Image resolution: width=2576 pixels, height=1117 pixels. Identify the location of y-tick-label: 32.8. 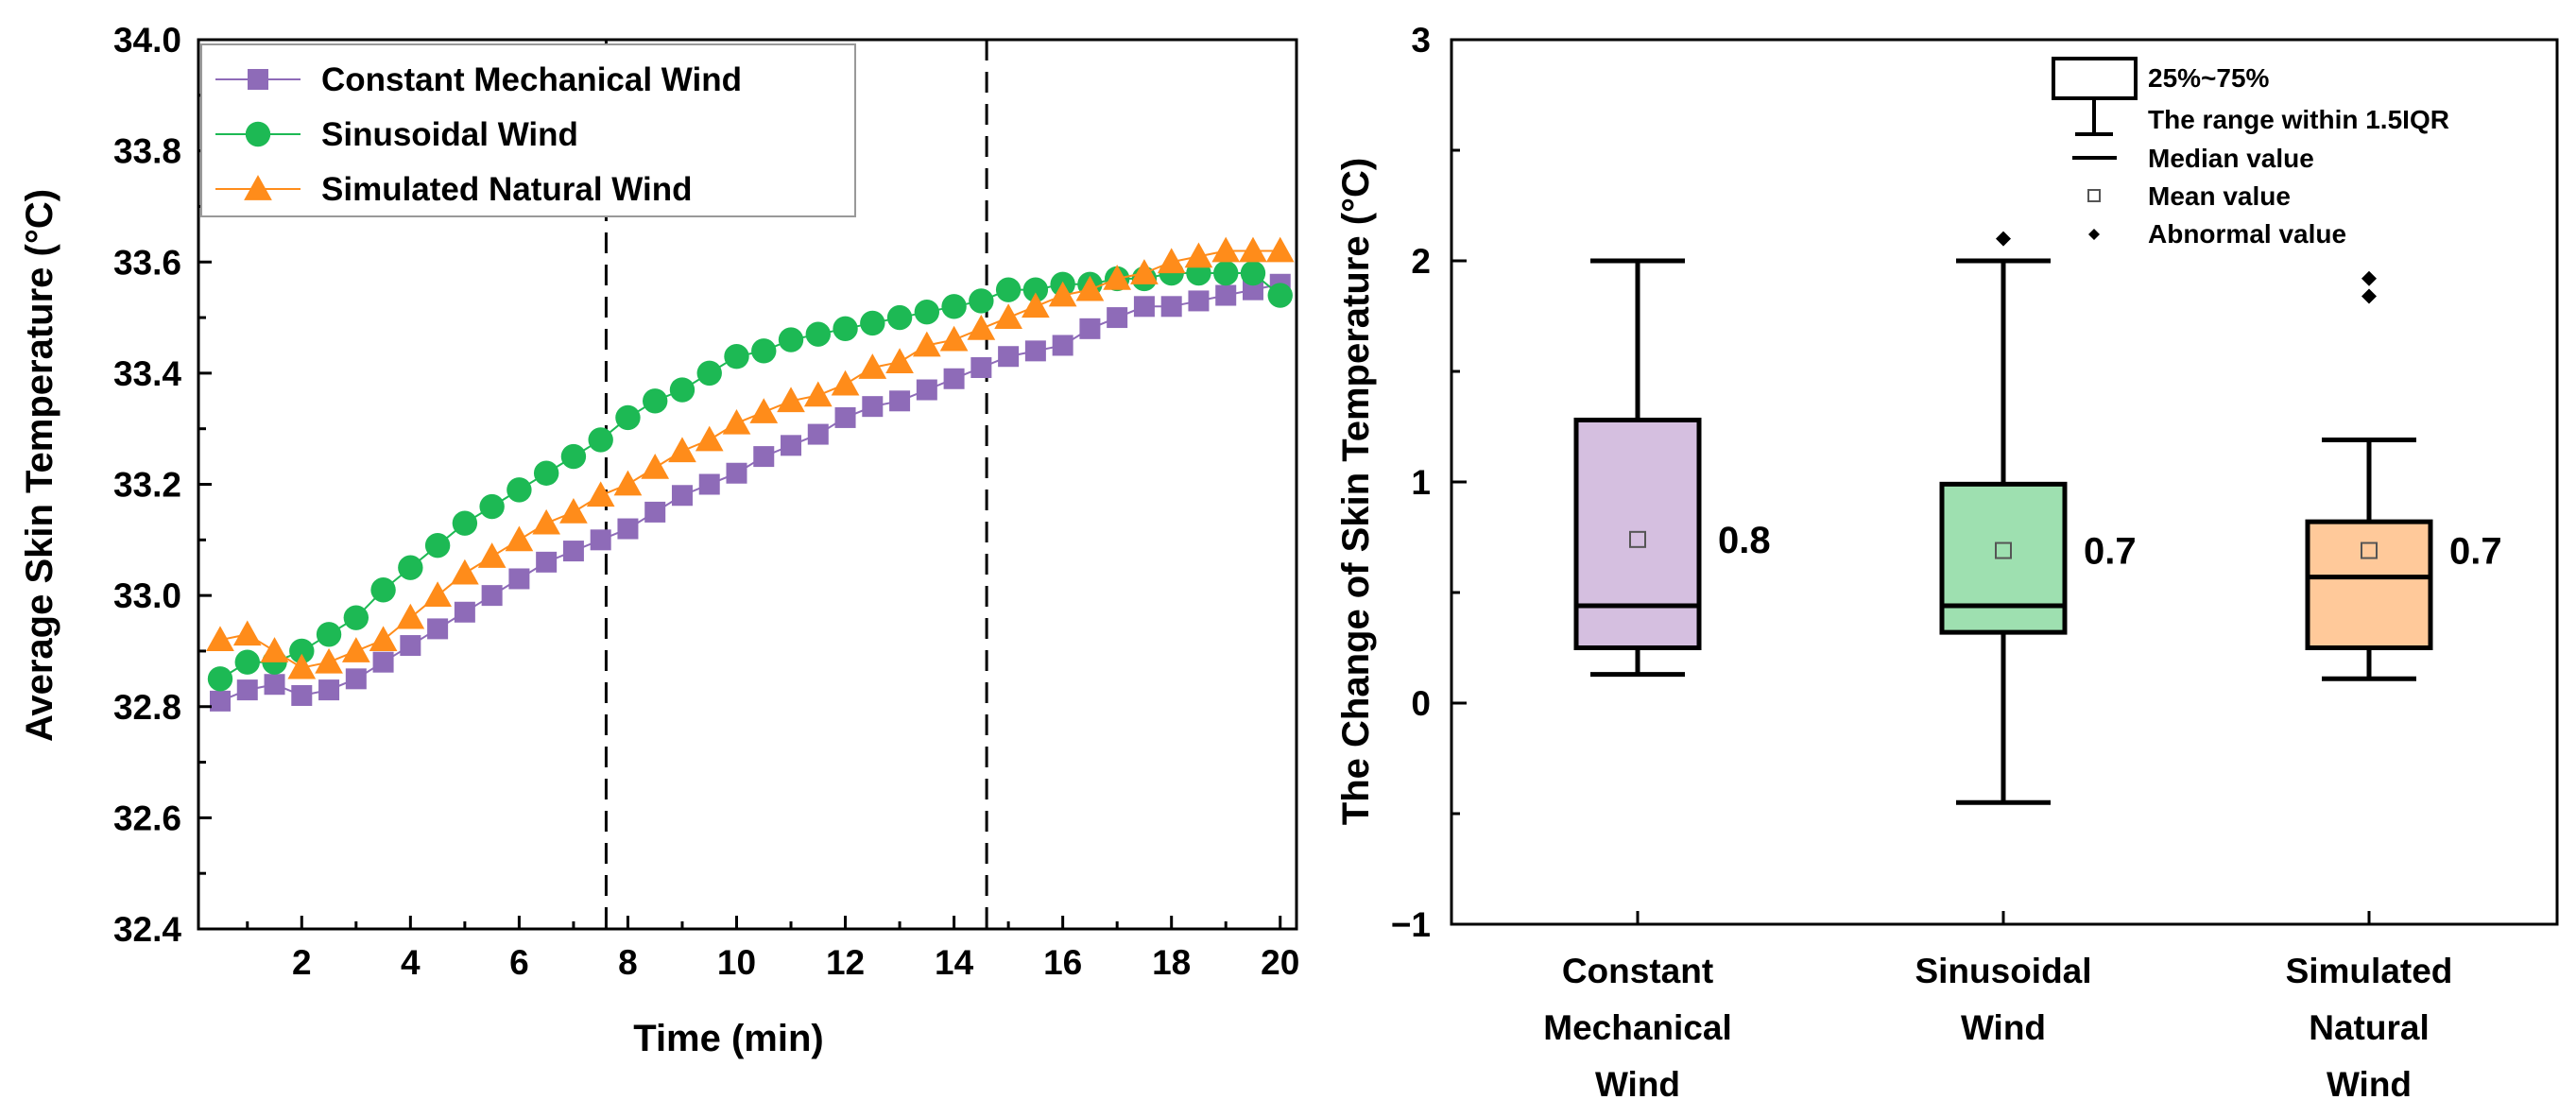
(147, 708).